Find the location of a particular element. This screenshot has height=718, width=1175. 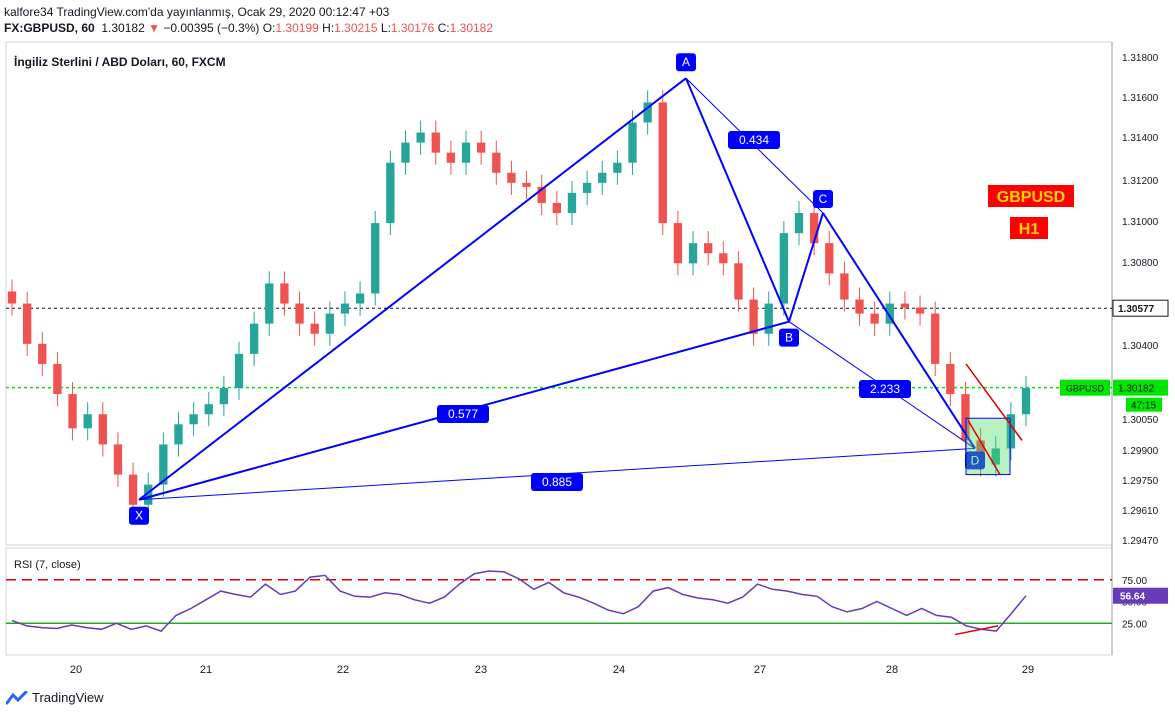

chart-title: İngiliz Sterlini / ABD Doları, 60, FXCM is located at coordinates (120, 61).